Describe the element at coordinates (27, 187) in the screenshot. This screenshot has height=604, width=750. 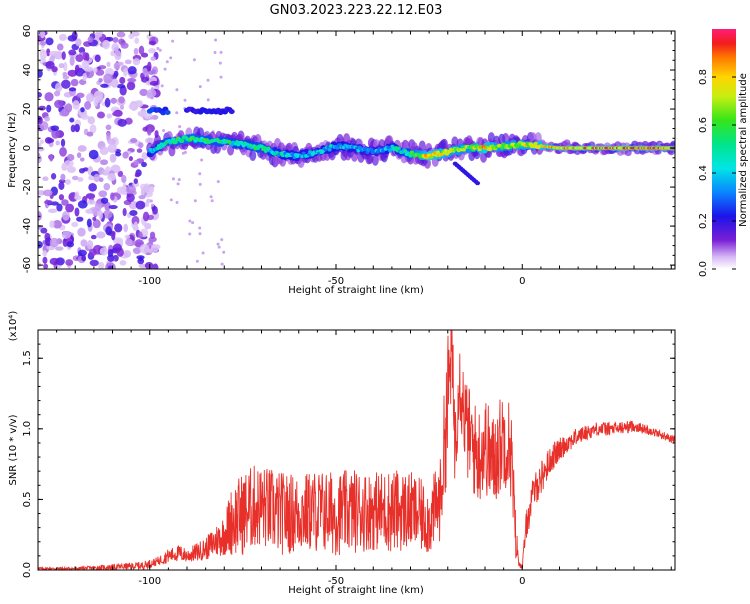
I see `spectrogram-y-tick-label: -20` at that location.